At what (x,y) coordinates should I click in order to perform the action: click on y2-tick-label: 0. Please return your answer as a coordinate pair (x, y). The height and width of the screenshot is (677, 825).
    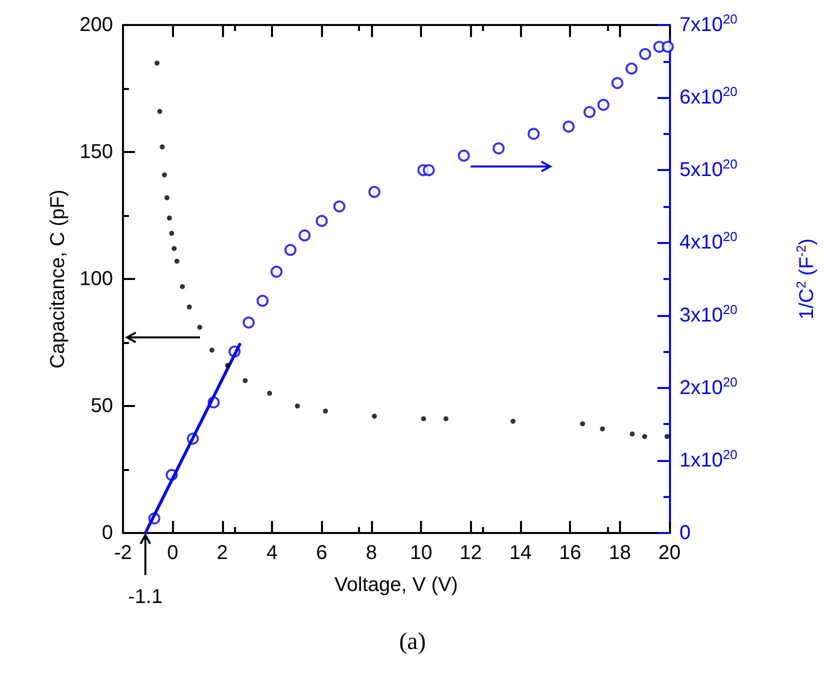
    Looking at the image, I should click on (685, 533).